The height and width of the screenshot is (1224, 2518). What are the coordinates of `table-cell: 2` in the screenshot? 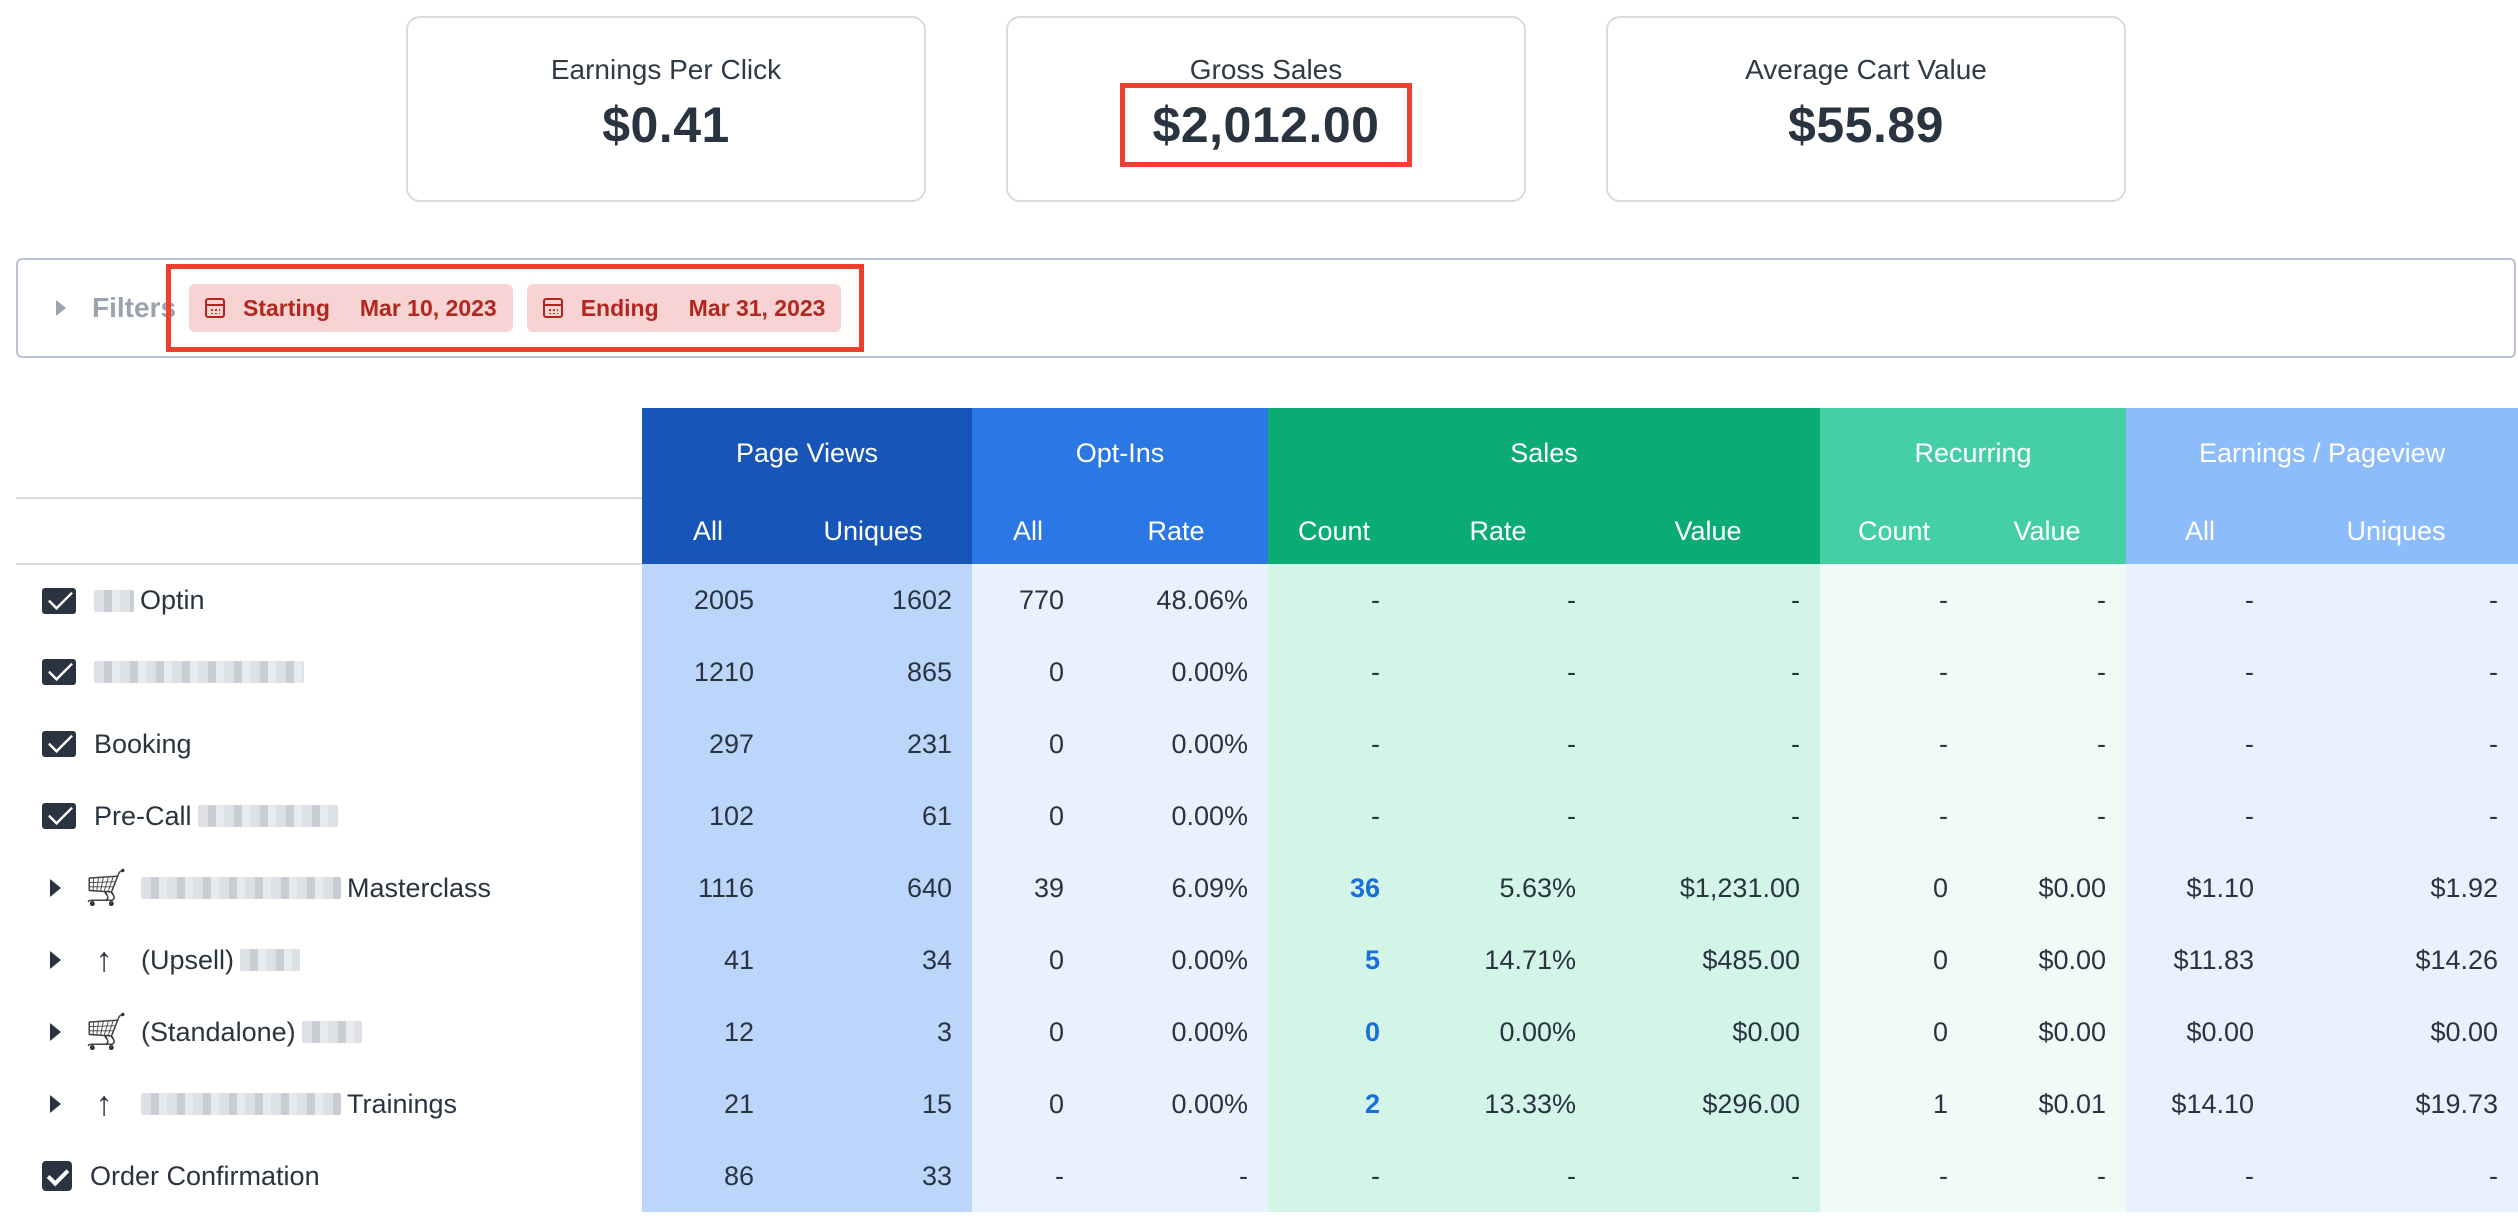 It's located at (1334, 1104).